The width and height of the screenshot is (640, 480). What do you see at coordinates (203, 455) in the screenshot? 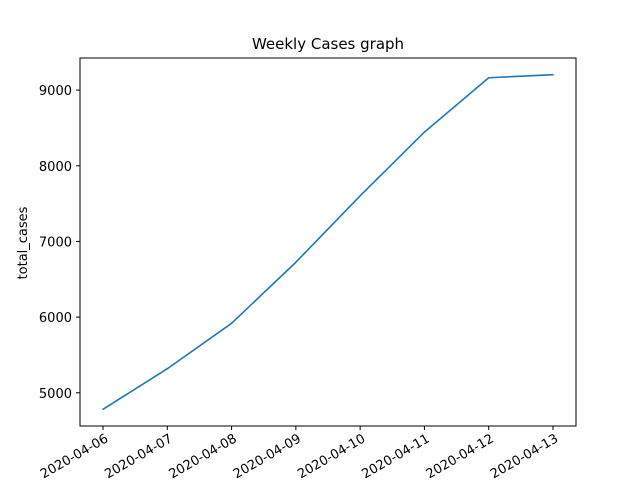
I see `x-tick-label: 2020-04-08` at bounding box center [203, 455].